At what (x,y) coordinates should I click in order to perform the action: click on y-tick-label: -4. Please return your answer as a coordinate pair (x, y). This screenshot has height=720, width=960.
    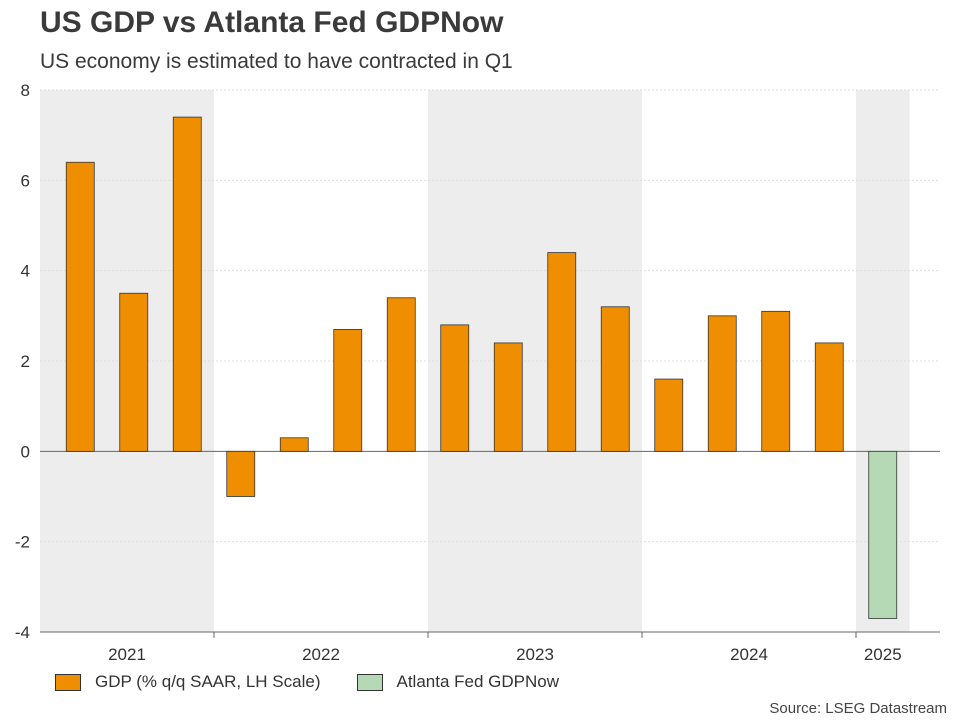
    Looking at the image, I should click on (22, 632).